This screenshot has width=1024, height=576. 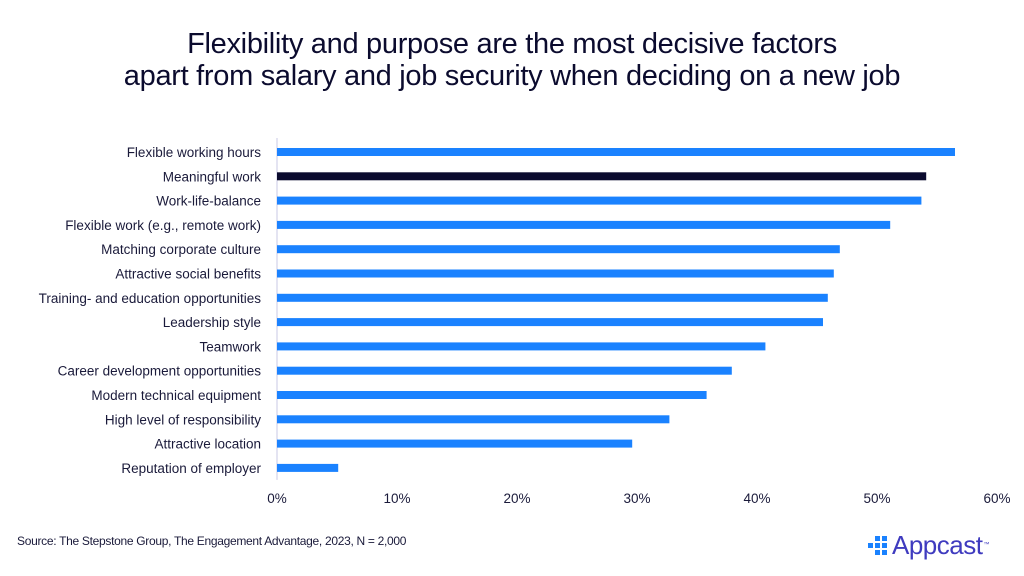 What do you see at coordinates (194, 152) in the screenshot?
I see `category-label: Flexible working hours` at bounding box center [194, 152].